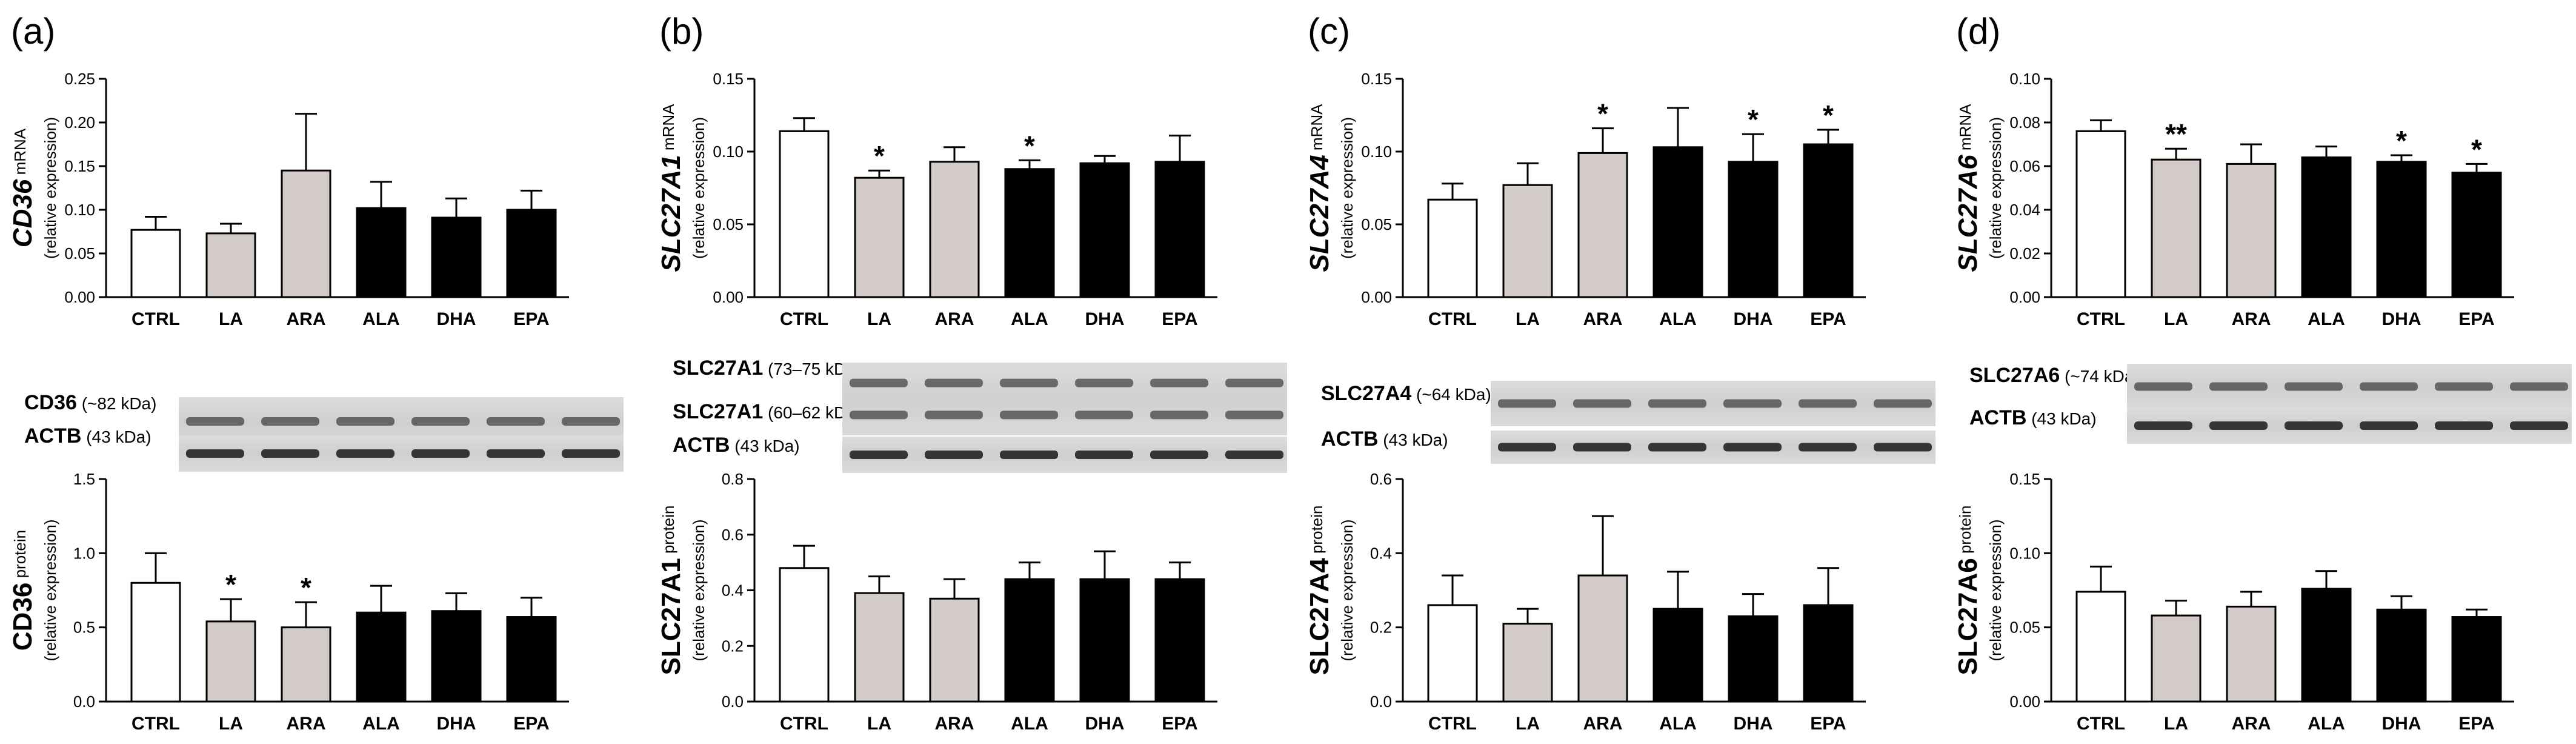 The width and height of the screenshot is (2576, 744). I want to click on panel-letter: (c), so click(1329, 31).